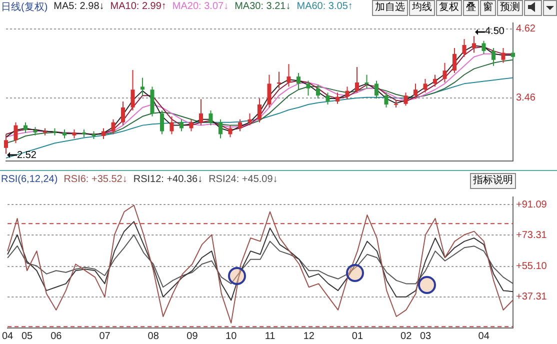 The height and width of the screenshot is (344, 557). I want to click on text: 叠, so click(471, 8).